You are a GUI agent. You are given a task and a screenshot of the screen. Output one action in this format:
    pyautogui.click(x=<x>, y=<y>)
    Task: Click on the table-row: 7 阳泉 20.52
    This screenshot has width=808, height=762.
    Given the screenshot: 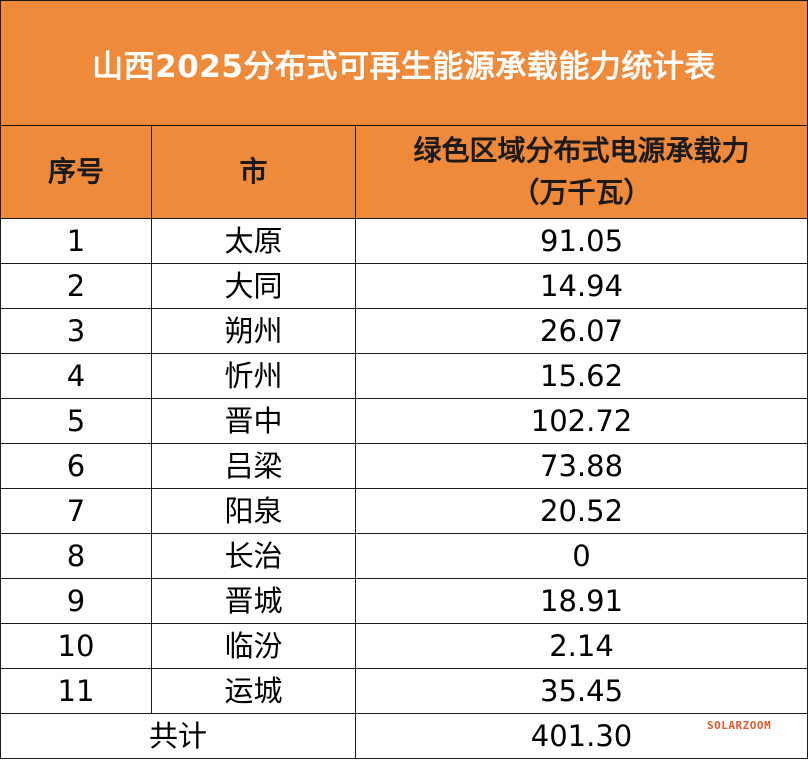 What is the action you would take?
    pyautogui.click(x=404, y=511)
    